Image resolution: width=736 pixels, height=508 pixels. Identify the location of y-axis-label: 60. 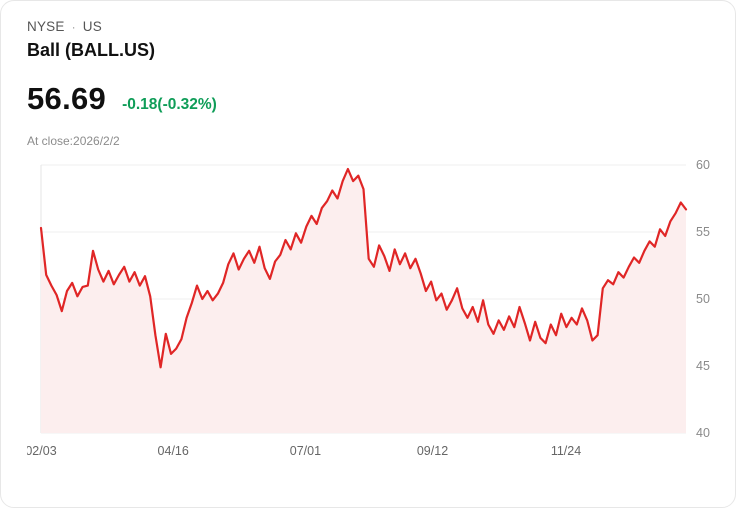
(703, 166).